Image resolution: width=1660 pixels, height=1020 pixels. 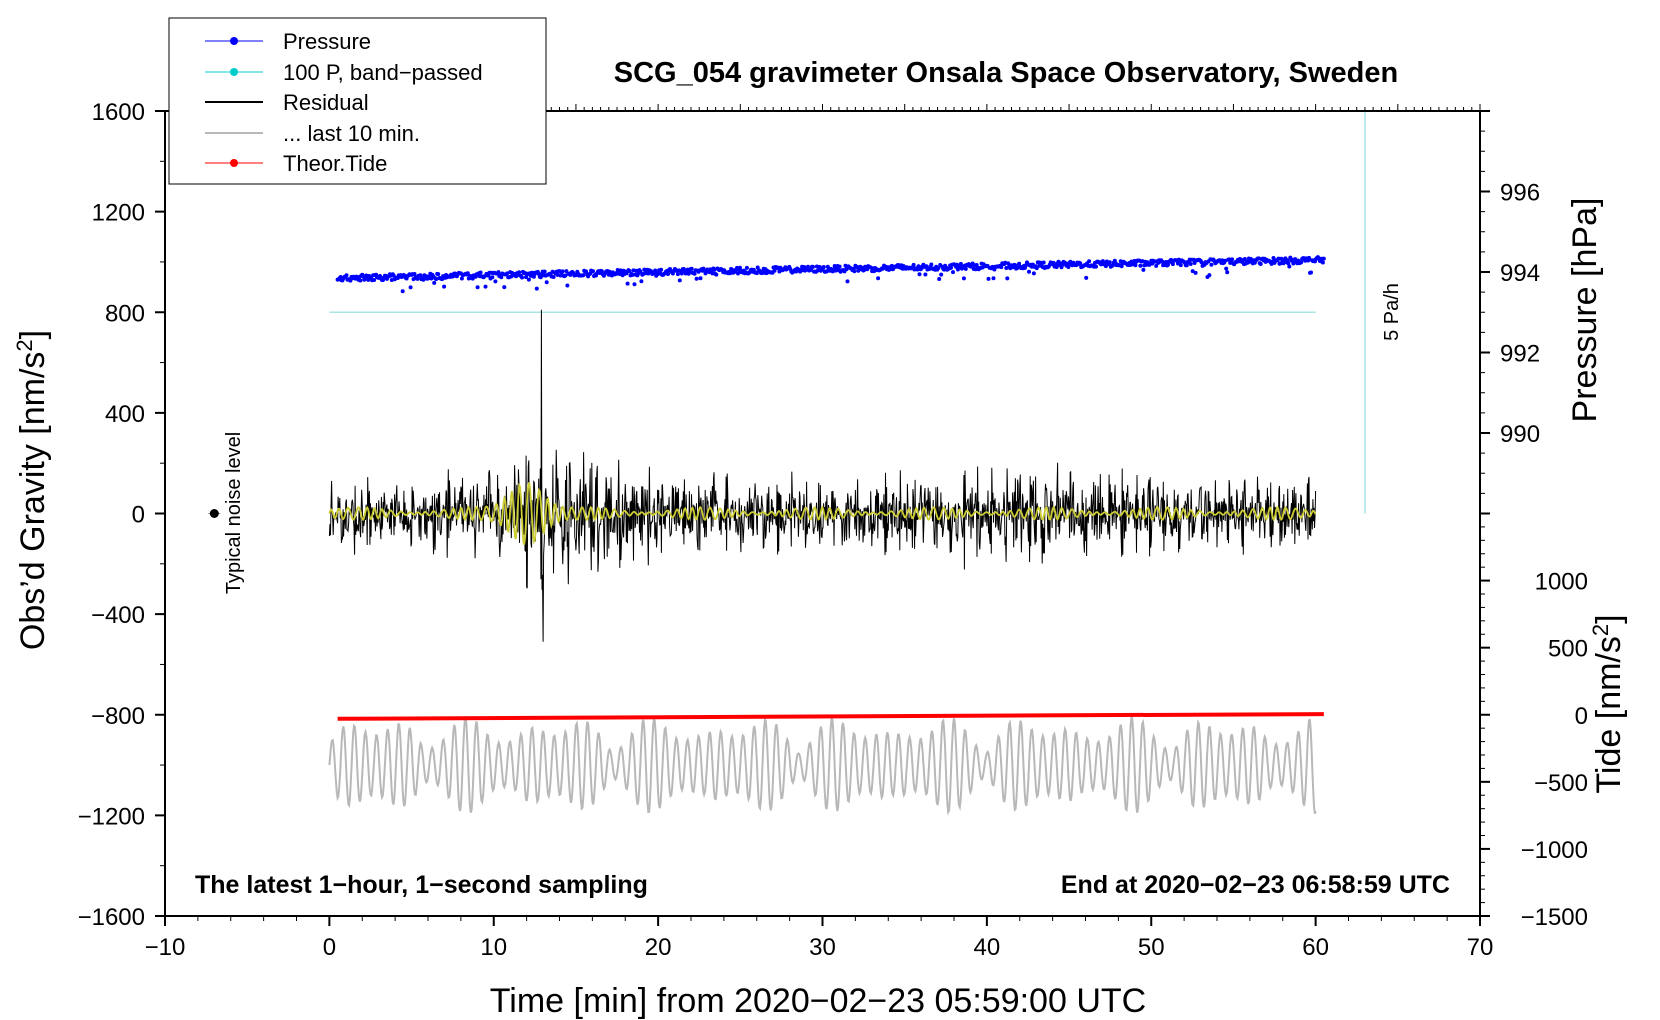 What do you see at coordinates (1151, 947) in the screenshot?
I see `x-tick-label: 50` at bounding box center [1151, 947].